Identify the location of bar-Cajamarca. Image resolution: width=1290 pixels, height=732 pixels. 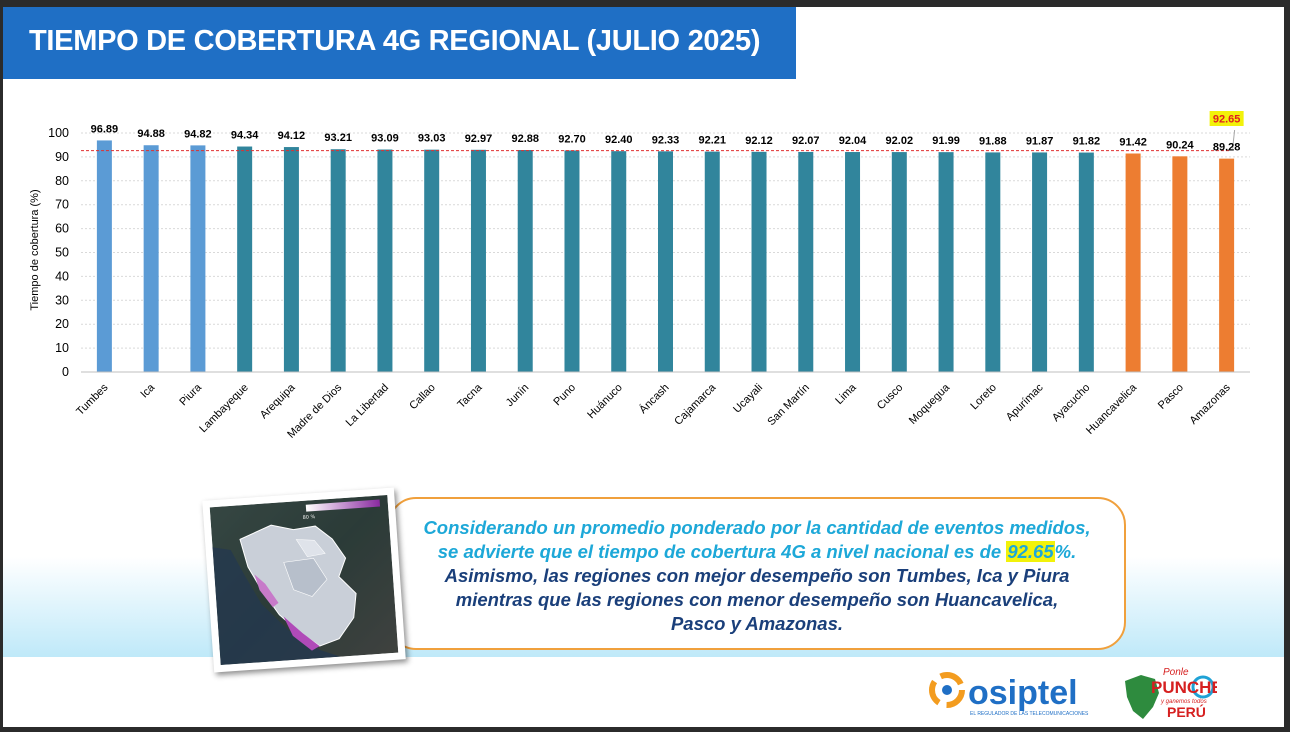
(712, 261).